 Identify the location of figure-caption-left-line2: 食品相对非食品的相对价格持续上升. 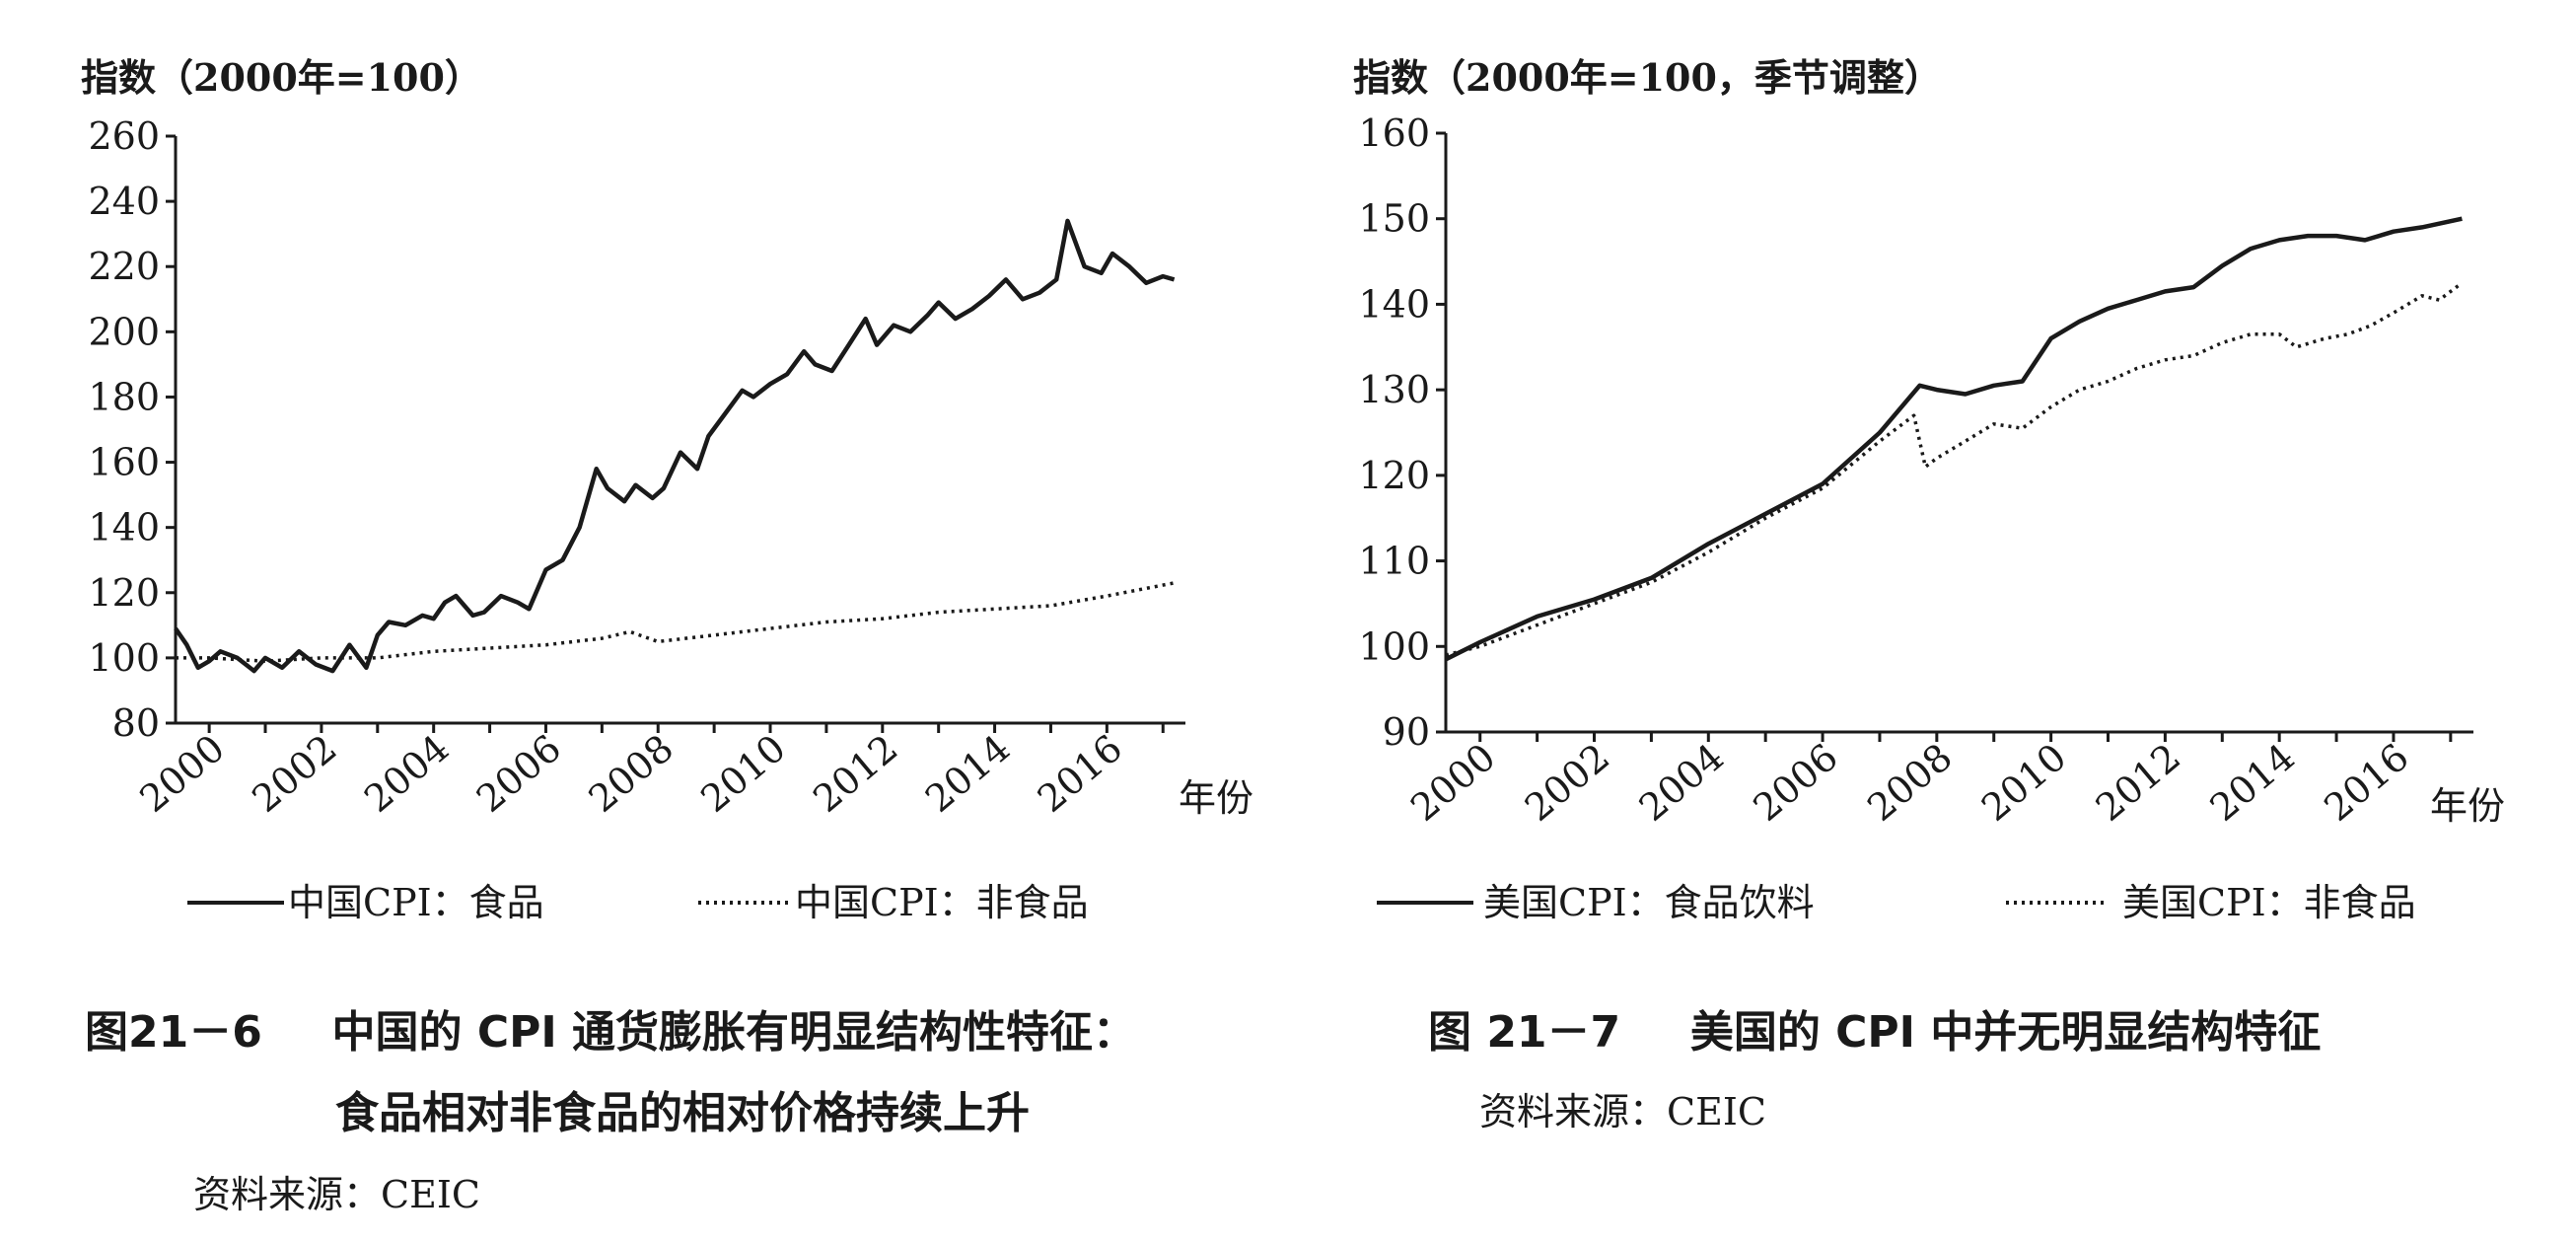
(682, 1113).